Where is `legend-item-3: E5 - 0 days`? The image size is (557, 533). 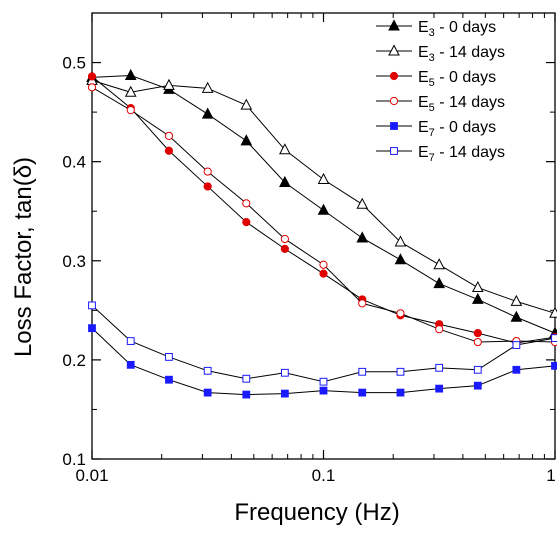 legend-item-3: E5 - 0 days is located at coordinates (436, 79).